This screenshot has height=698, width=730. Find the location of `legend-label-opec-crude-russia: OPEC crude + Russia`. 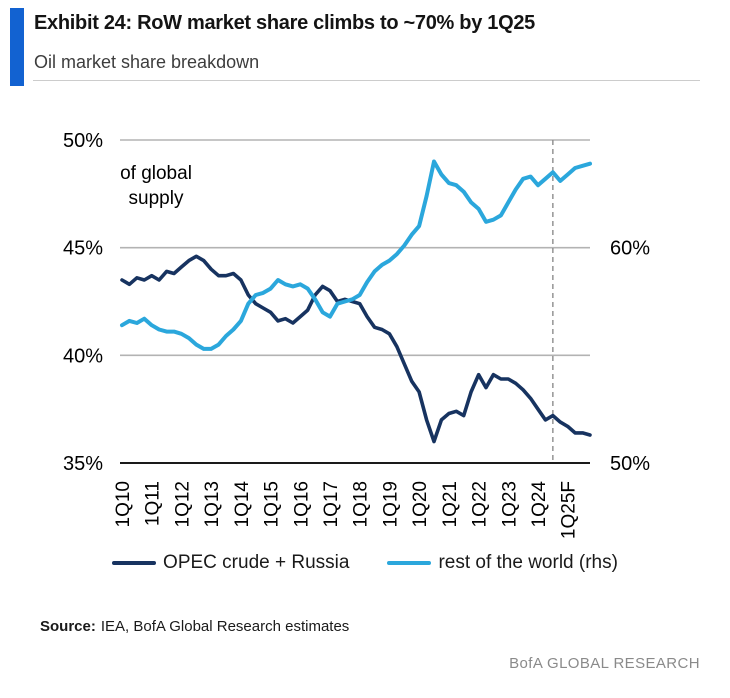

legend-label-opec-crude-russia: OPEC crude + Russia is located at coordinates (256, 562).